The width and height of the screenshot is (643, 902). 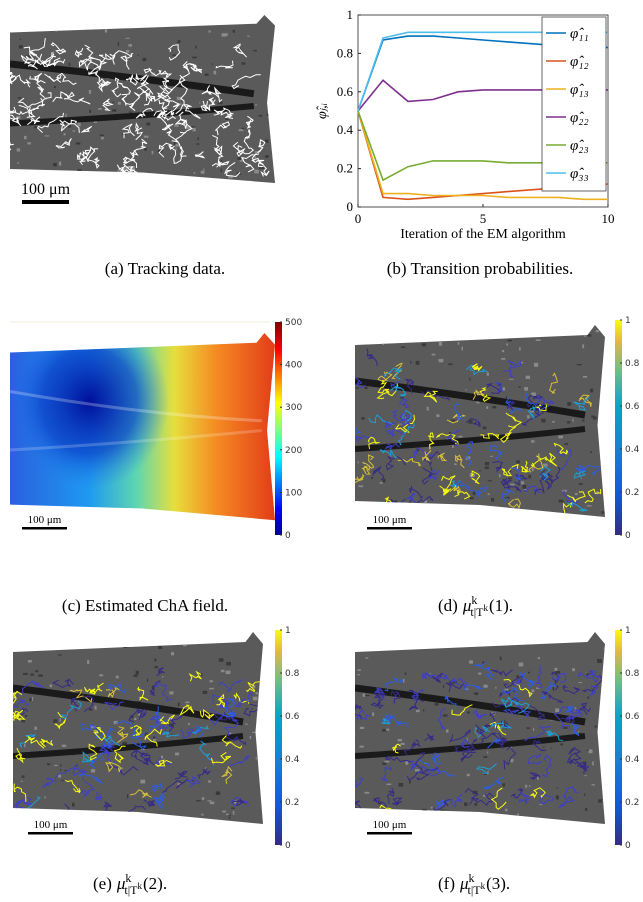 What do you see at coordinates (480, 421) in the screenshot?
I see `tissue` at bounding box center [480, 421].